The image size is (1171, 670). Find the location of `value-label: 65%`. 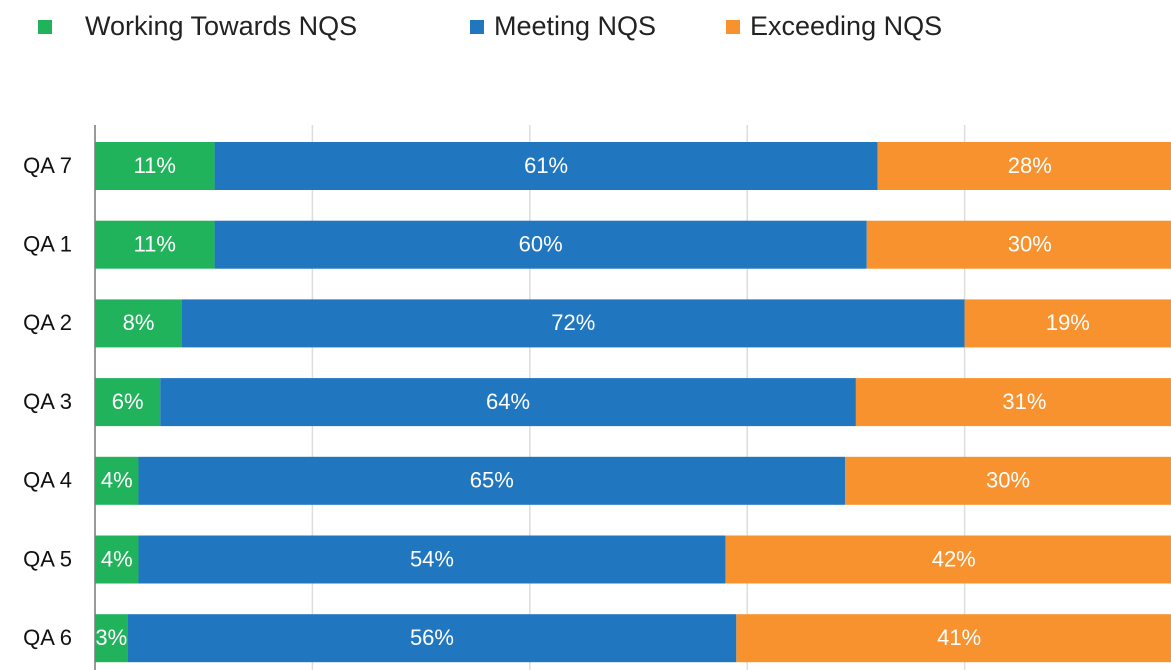

value-label: 65% is located at coordinates (492, 480).